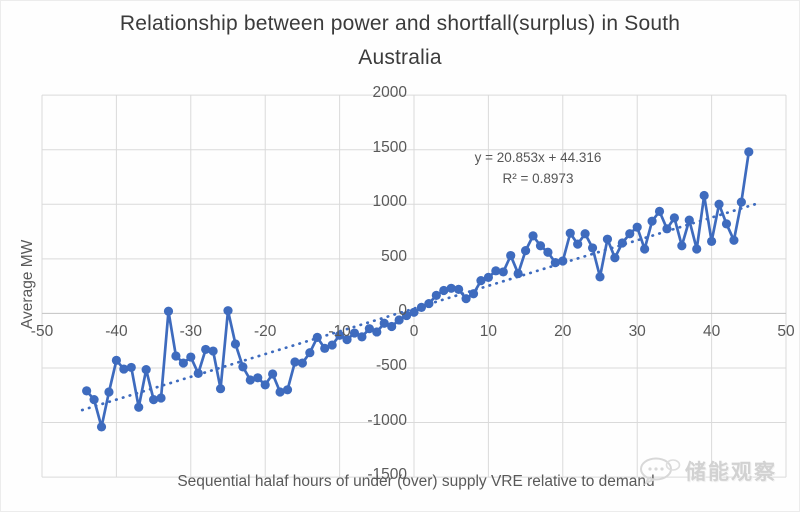 This screenshot has width=800, height=512. I want to click on x-tick-label: -40, so click(116, 331).